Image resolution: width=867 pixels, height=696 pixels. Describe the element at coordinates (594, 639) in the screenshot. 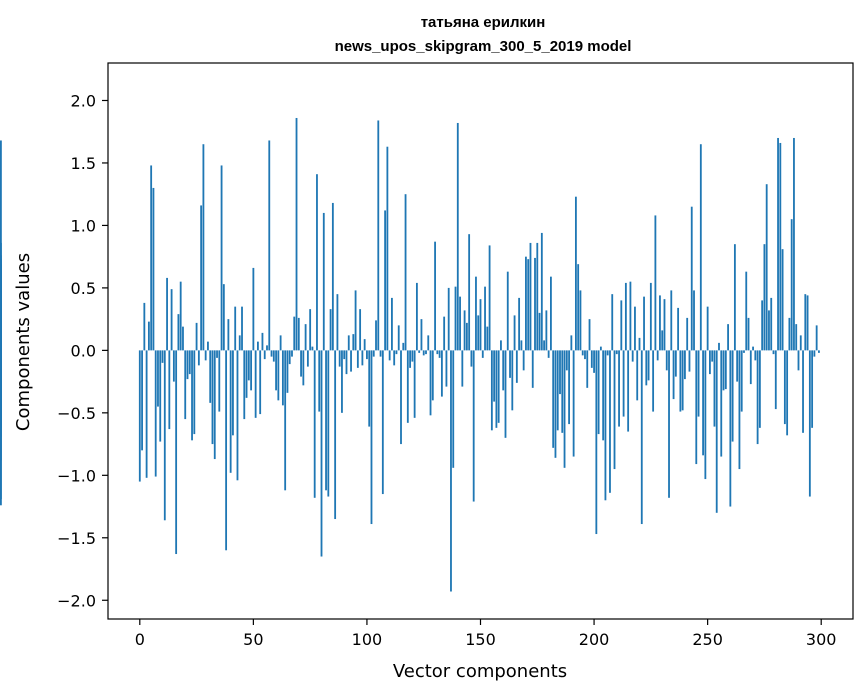

I see `x-tick-label: 200` at that location.